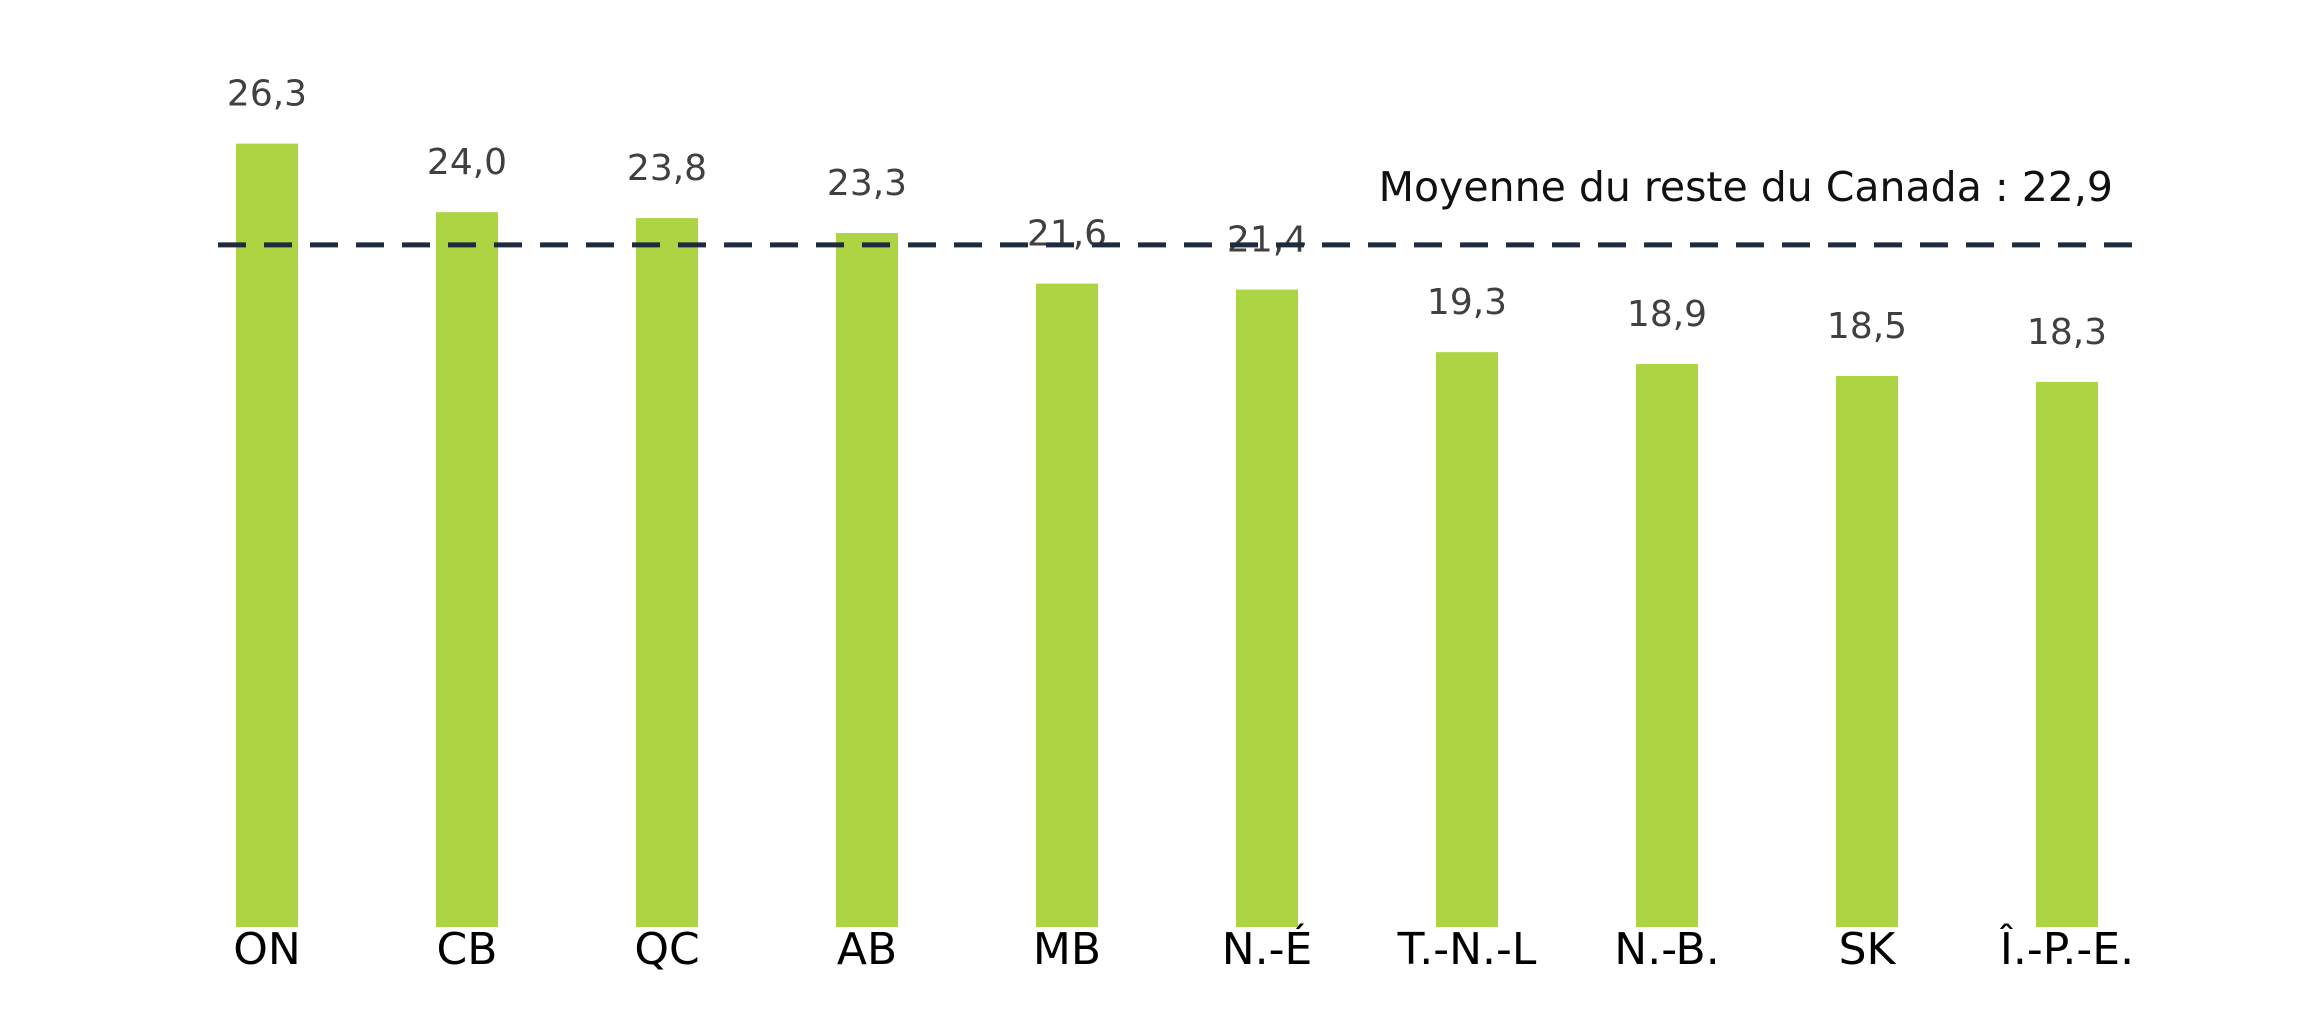 This screenshot has height=1014, width=2314. What do you see at coordinates (267, 949) in the screenshot?
I see `x-tick-label: ON` at bounding box center [267, 949].